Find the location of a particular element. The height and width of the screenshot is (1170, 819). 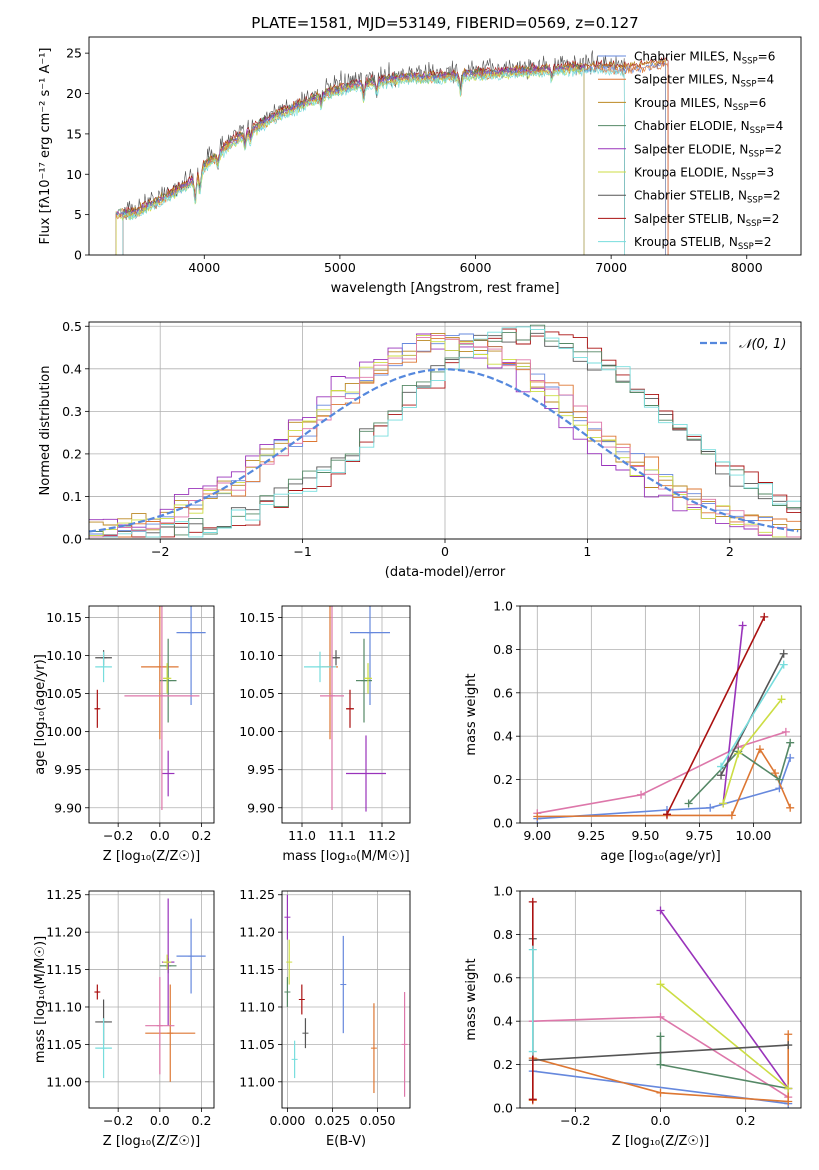

y-tick-label: 25 is located at coordinates (74, 53).